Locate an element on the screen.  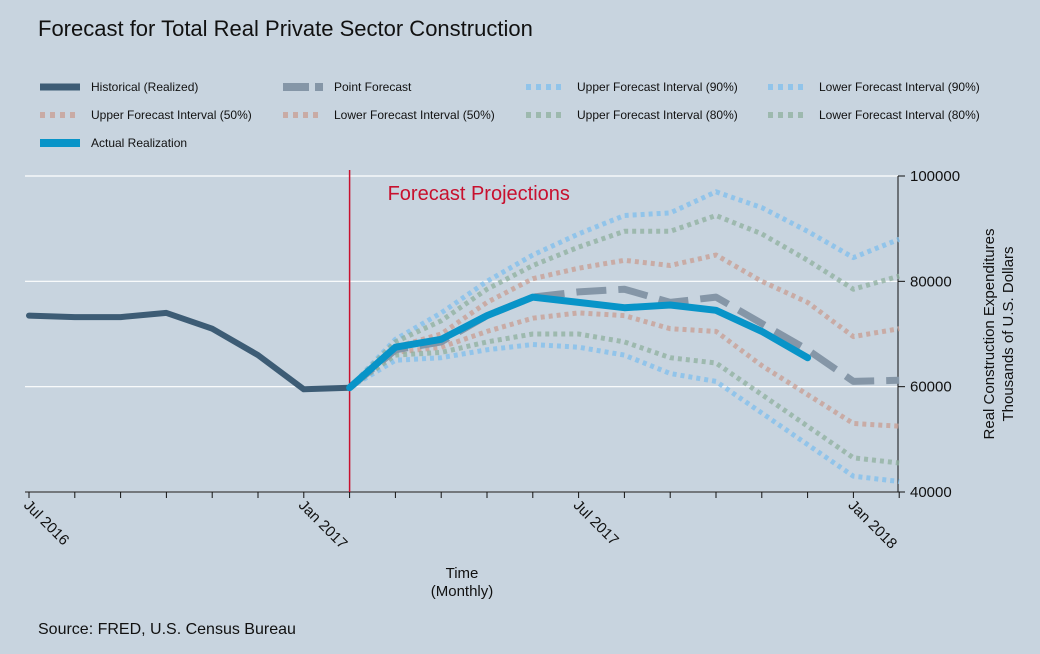
forecast-marker: Forecast Projections is located at coordinates (459, 331).